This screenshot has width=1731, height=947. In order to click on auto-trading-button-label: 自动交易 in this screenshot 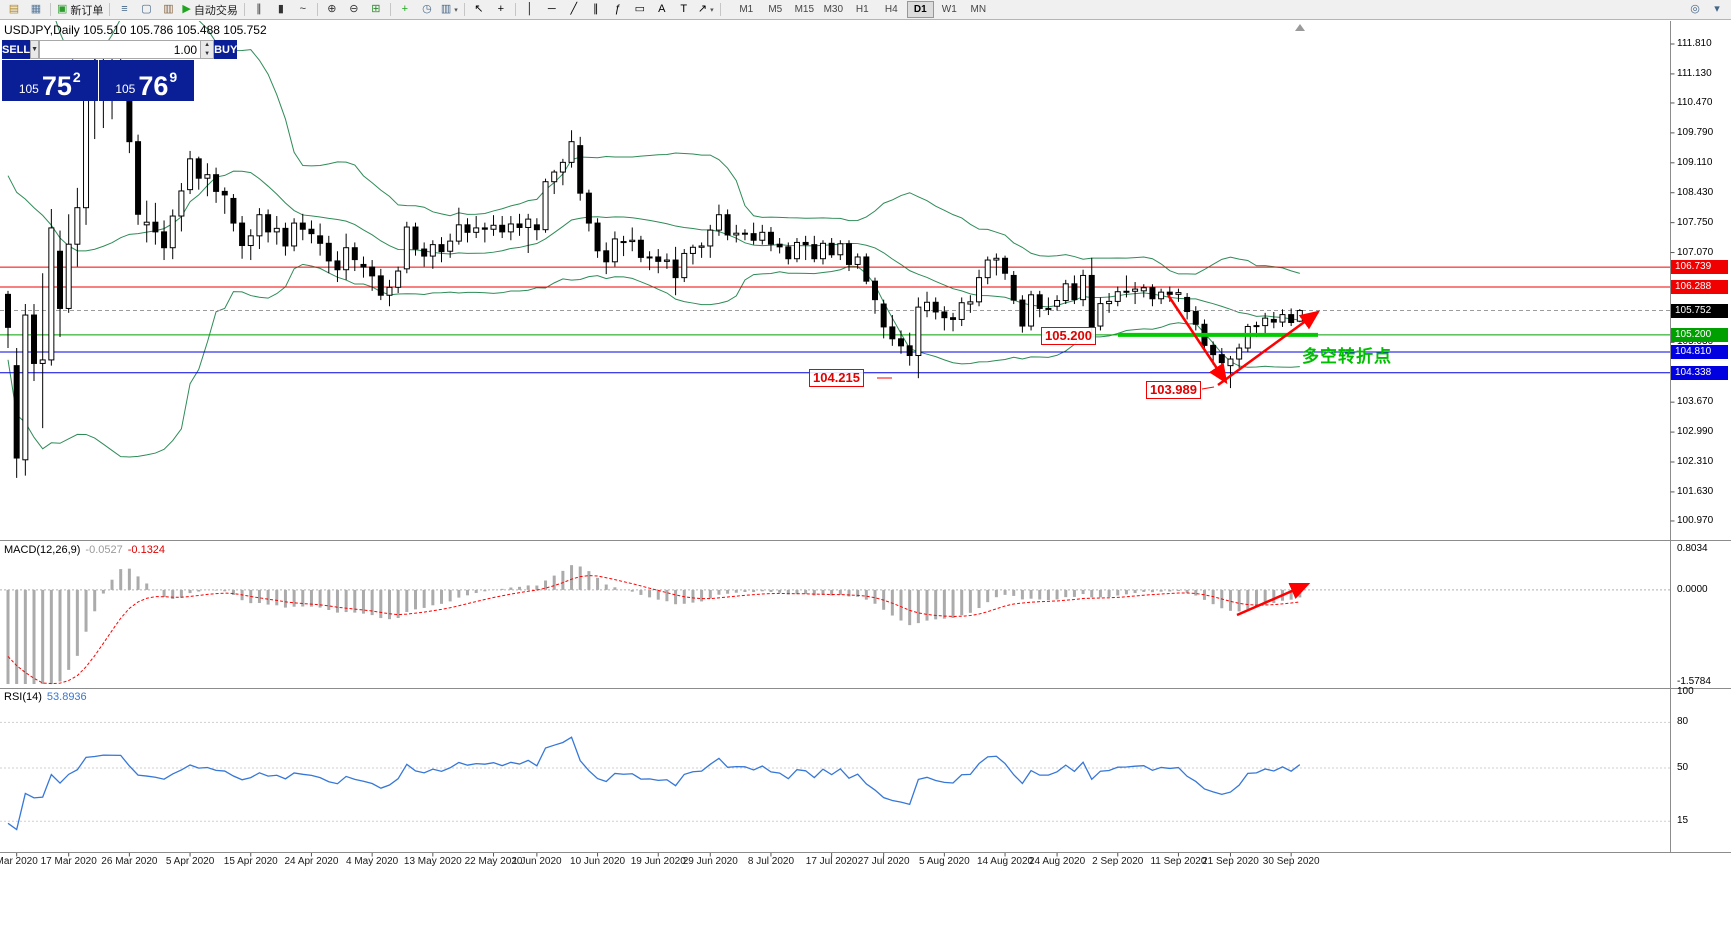, I will do `click(215, 10)`.